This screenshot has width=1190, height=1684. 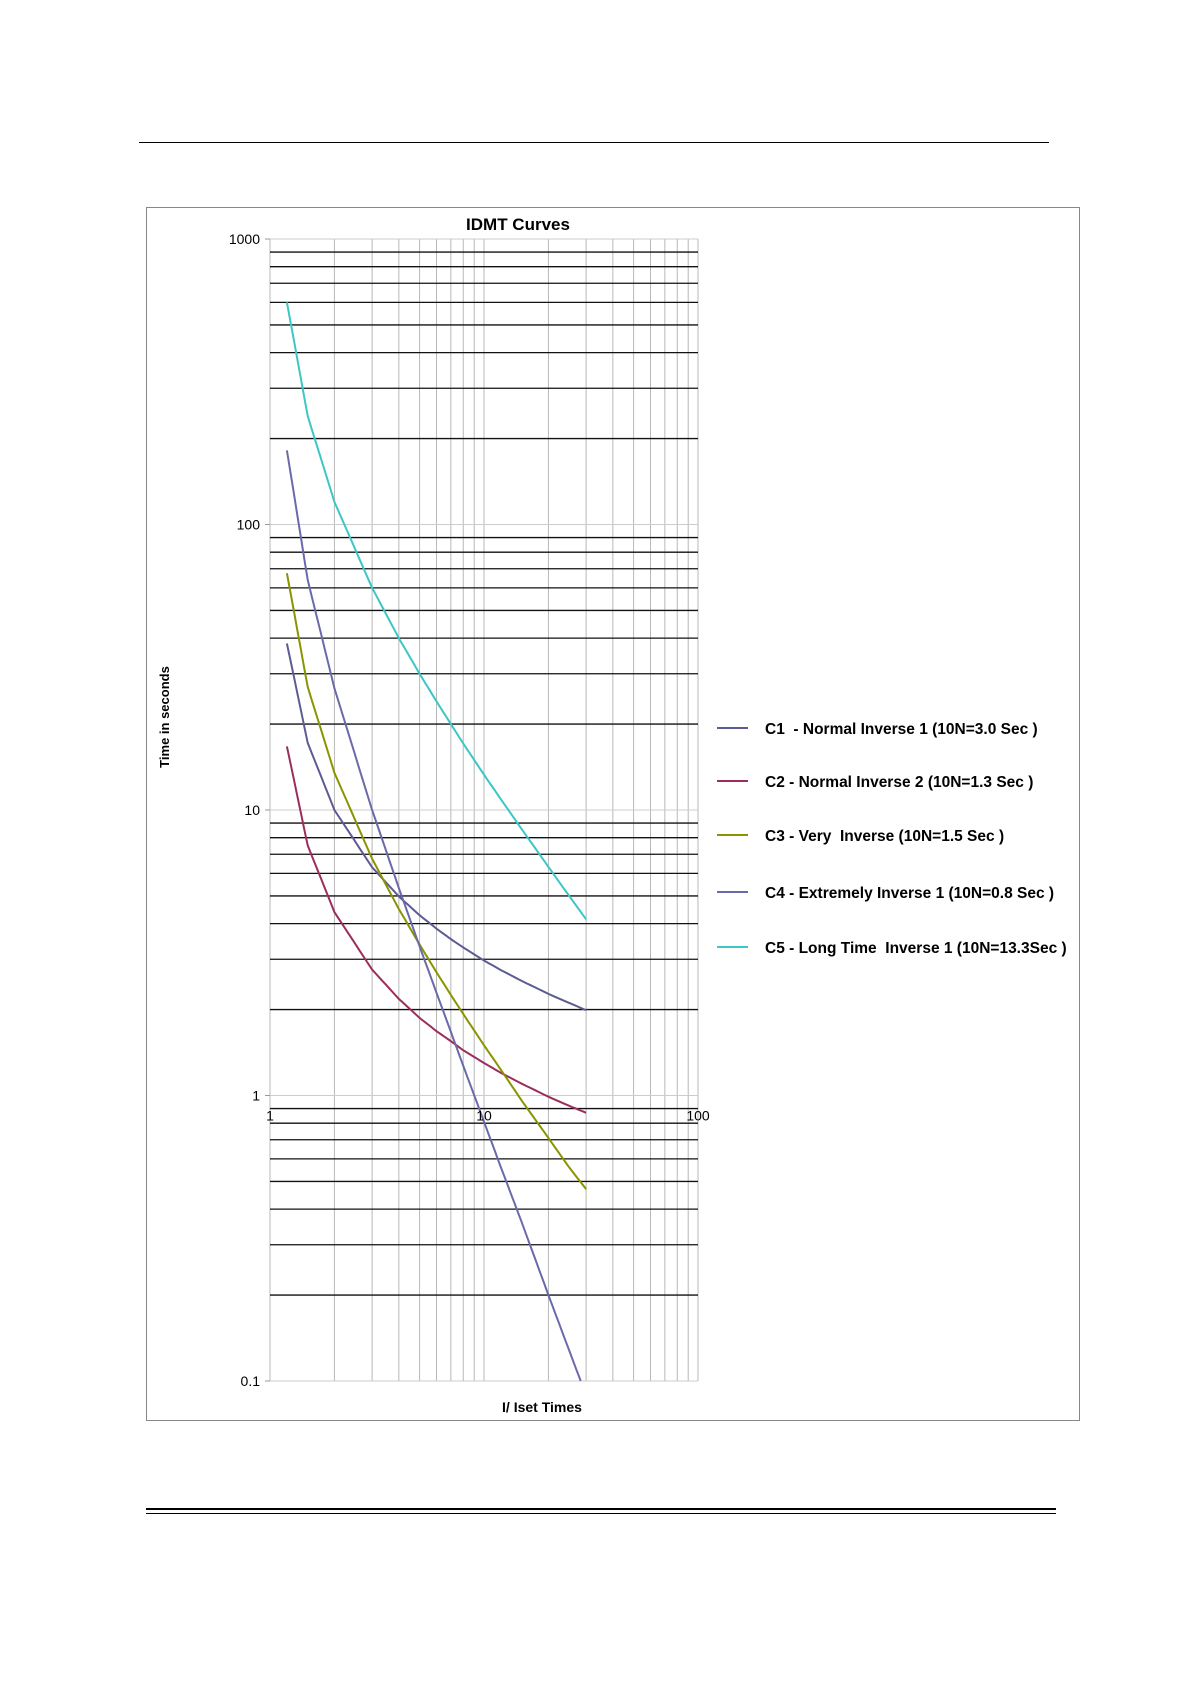 I want to click on legend-label-c1: C1 - Normal Inverse 1 (10N=3.0 Sec ), so click(x=901, y=729).